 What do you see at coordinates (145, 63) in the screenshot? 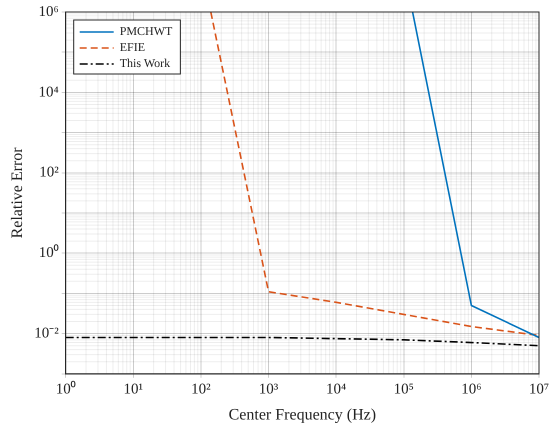
I see `legend-label: This Work` at bounding box center [145, 63].